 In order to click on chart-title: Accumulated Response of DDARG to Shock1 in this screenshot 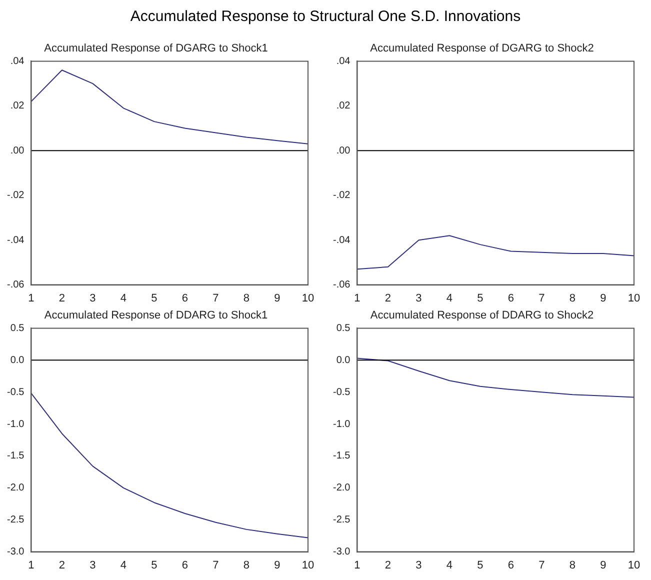, I will do `click(156, 316)`.